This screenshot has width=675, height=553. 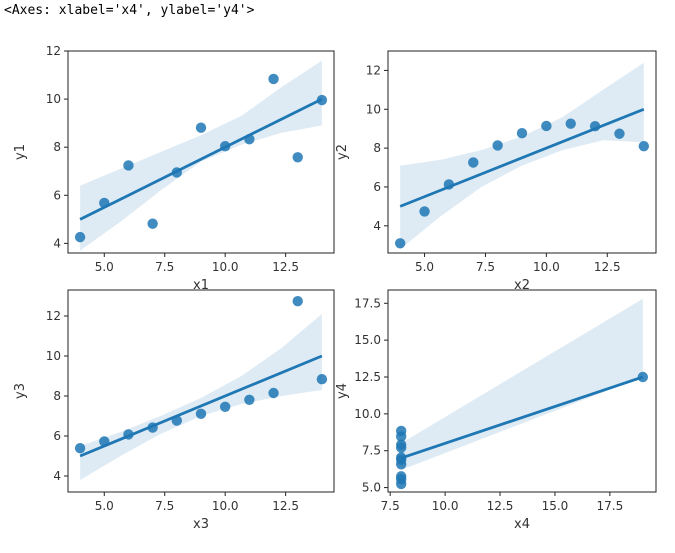 I want to click on x-tick-label-4-5: 17.5, so click(x=610, y=506).